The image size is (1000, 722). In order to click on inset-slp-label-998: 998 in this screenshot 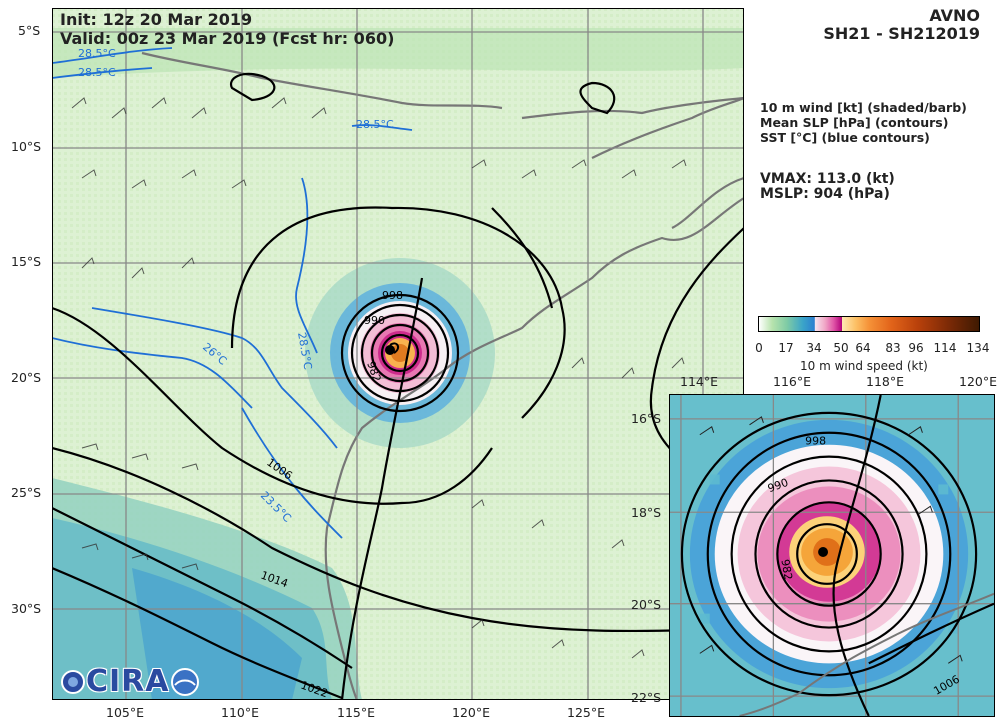, I will do `click(815, 441)`.